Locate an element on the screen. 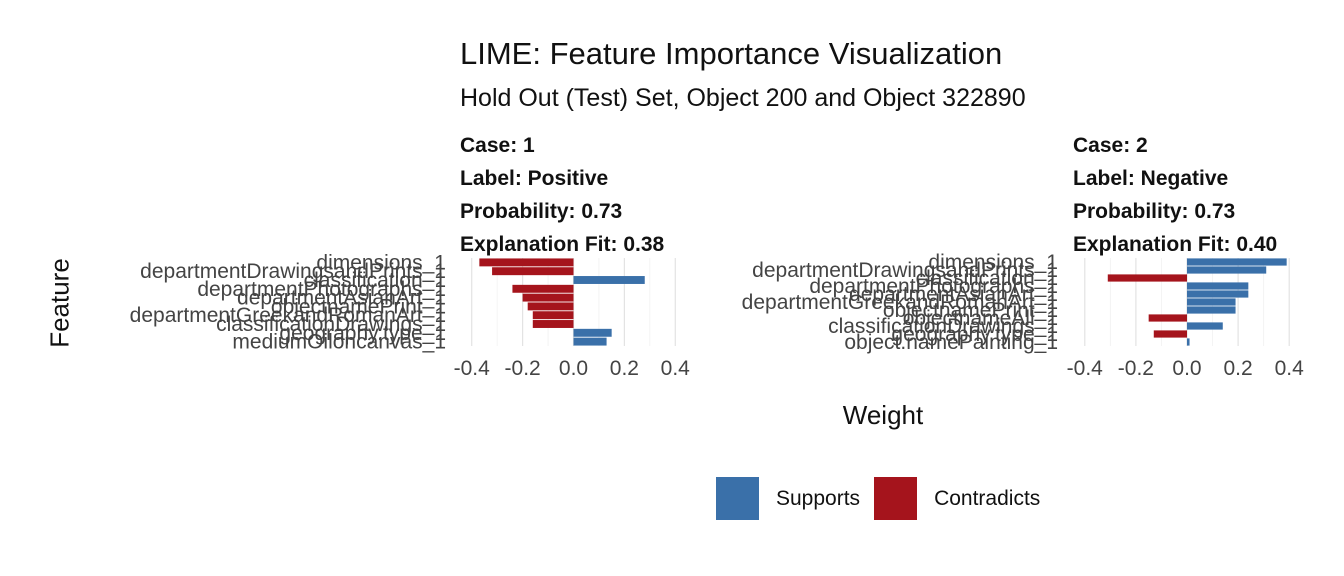 The image size is (1344, 576). y-axis-title: Feature is located at coordinates (59, 303).